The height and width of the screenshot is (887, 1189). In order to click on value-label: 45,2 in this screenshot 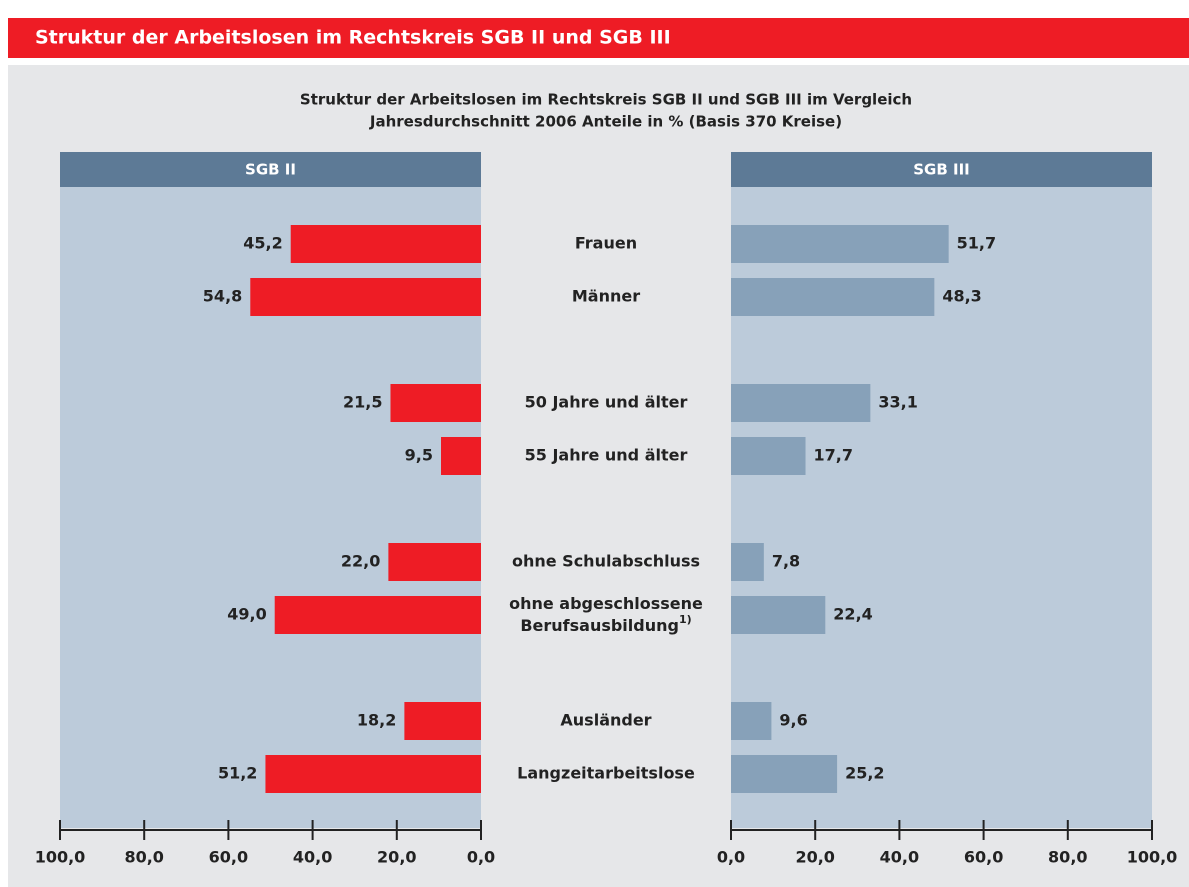, I will do `click(262, 243)`.